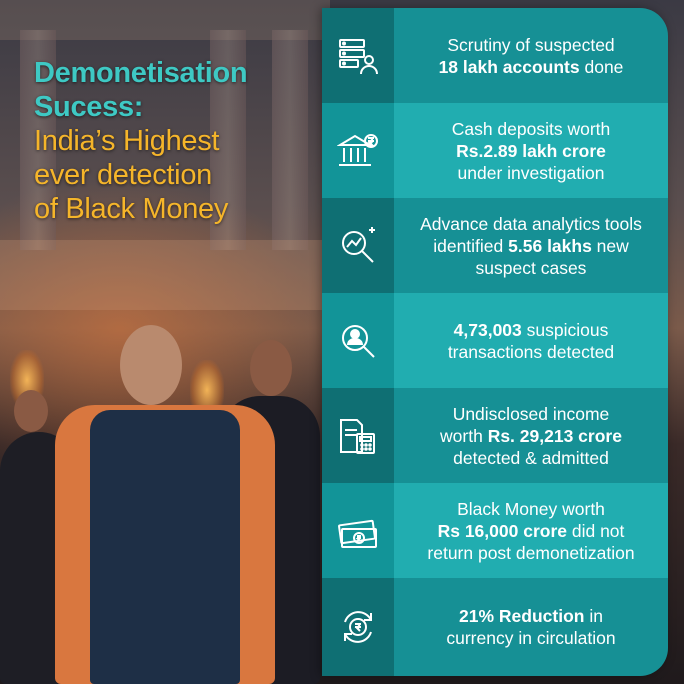 The width and height of the screenshot is (684, 684). I want to click on fact-row-currency-reduction: 21% Reduction in currency in circulation, so click(495, 627).